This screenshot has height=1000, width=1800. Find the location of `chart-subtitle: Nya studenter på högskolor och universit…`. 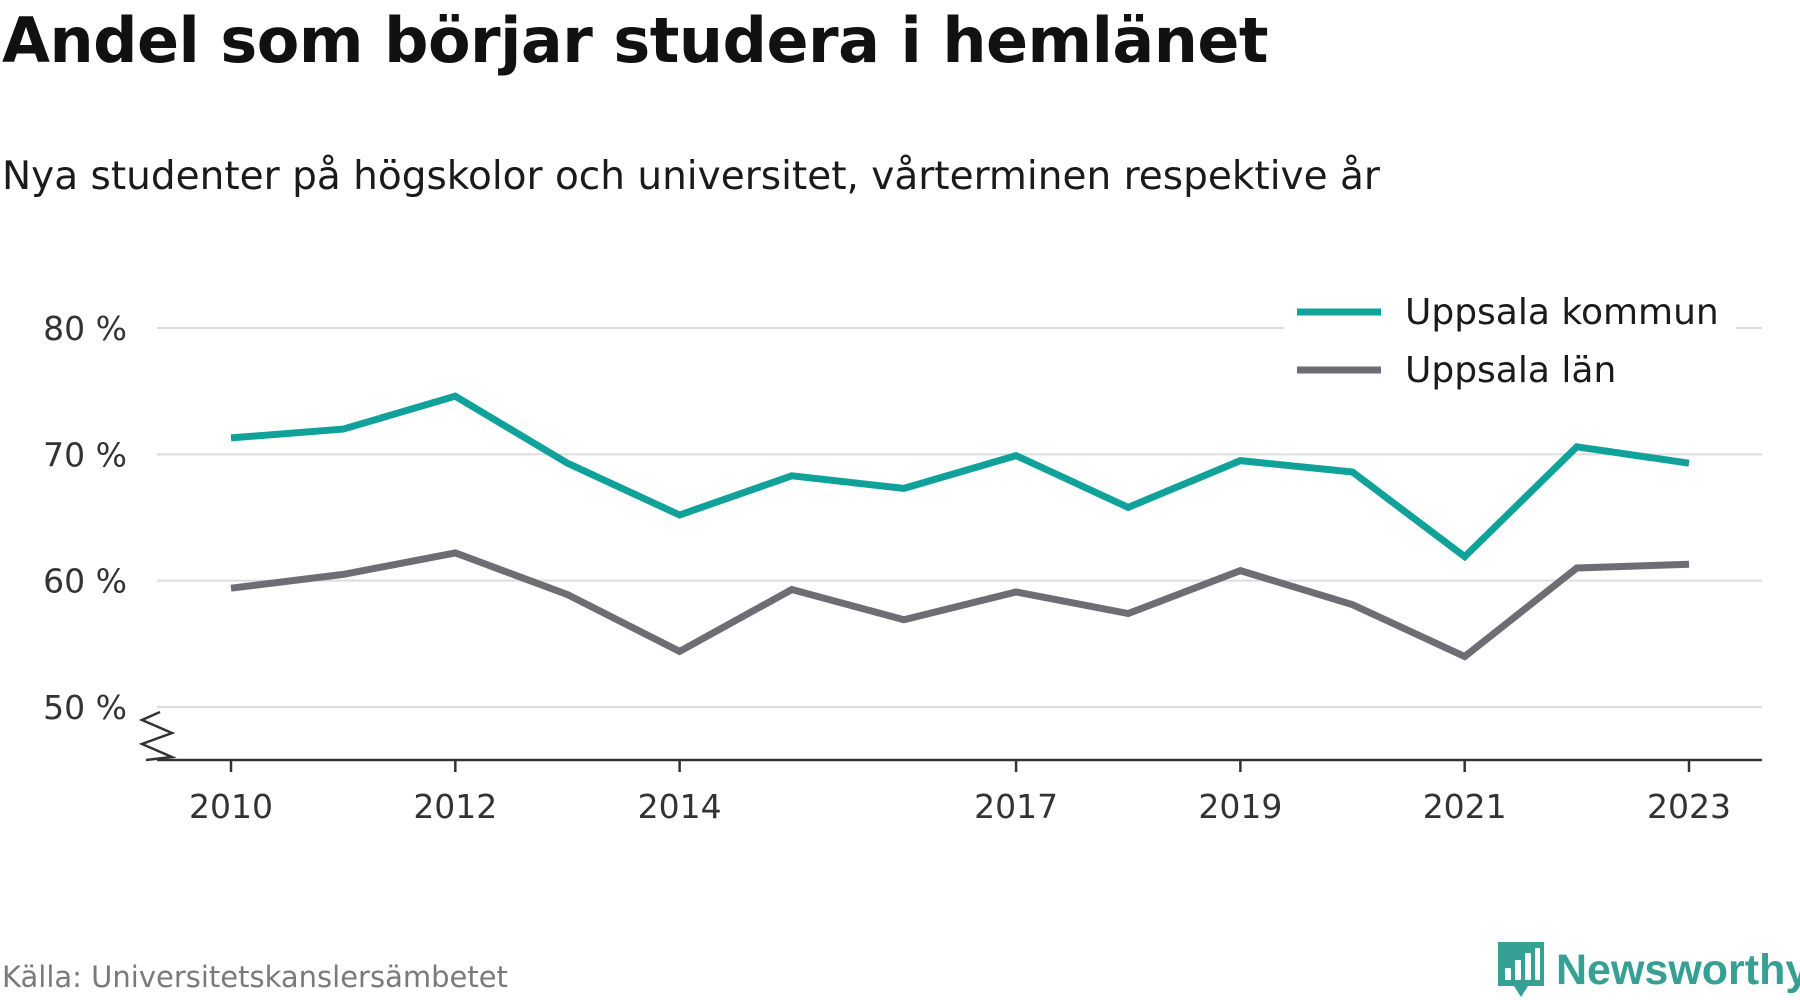

chart-subtitle: Nya studenter på högskolor och universit… is located at coordinates (691, 176).